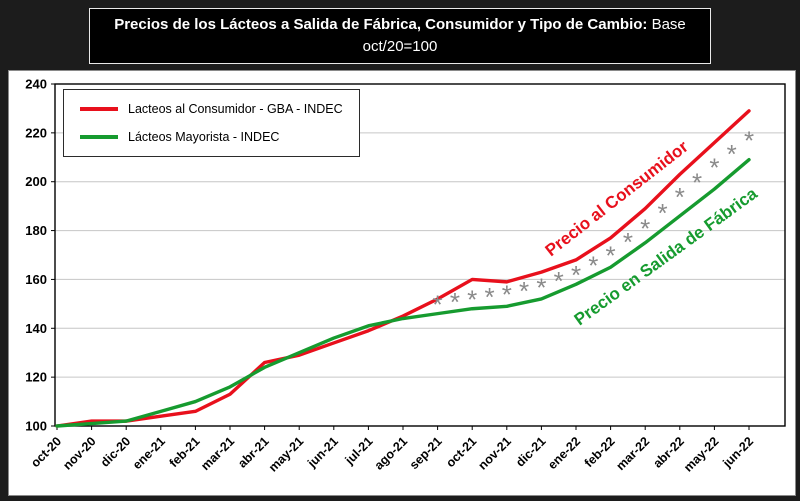 This screenshot has height=501, width=800. I want to click on y-axis-label: 220, so click(36, 132).